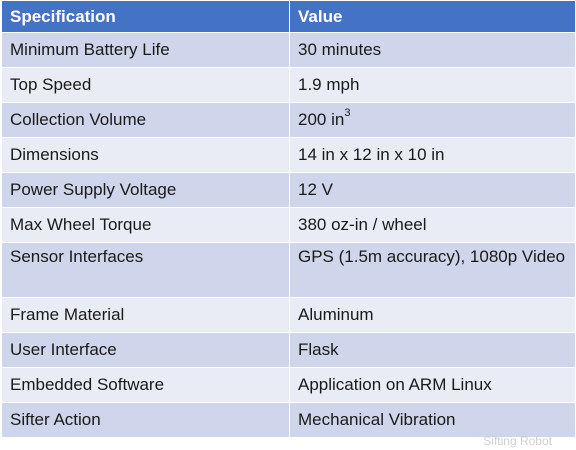  I want to click on table-row: Max Wheel Torque 380 oz-in / wheel, so click(288, 225).